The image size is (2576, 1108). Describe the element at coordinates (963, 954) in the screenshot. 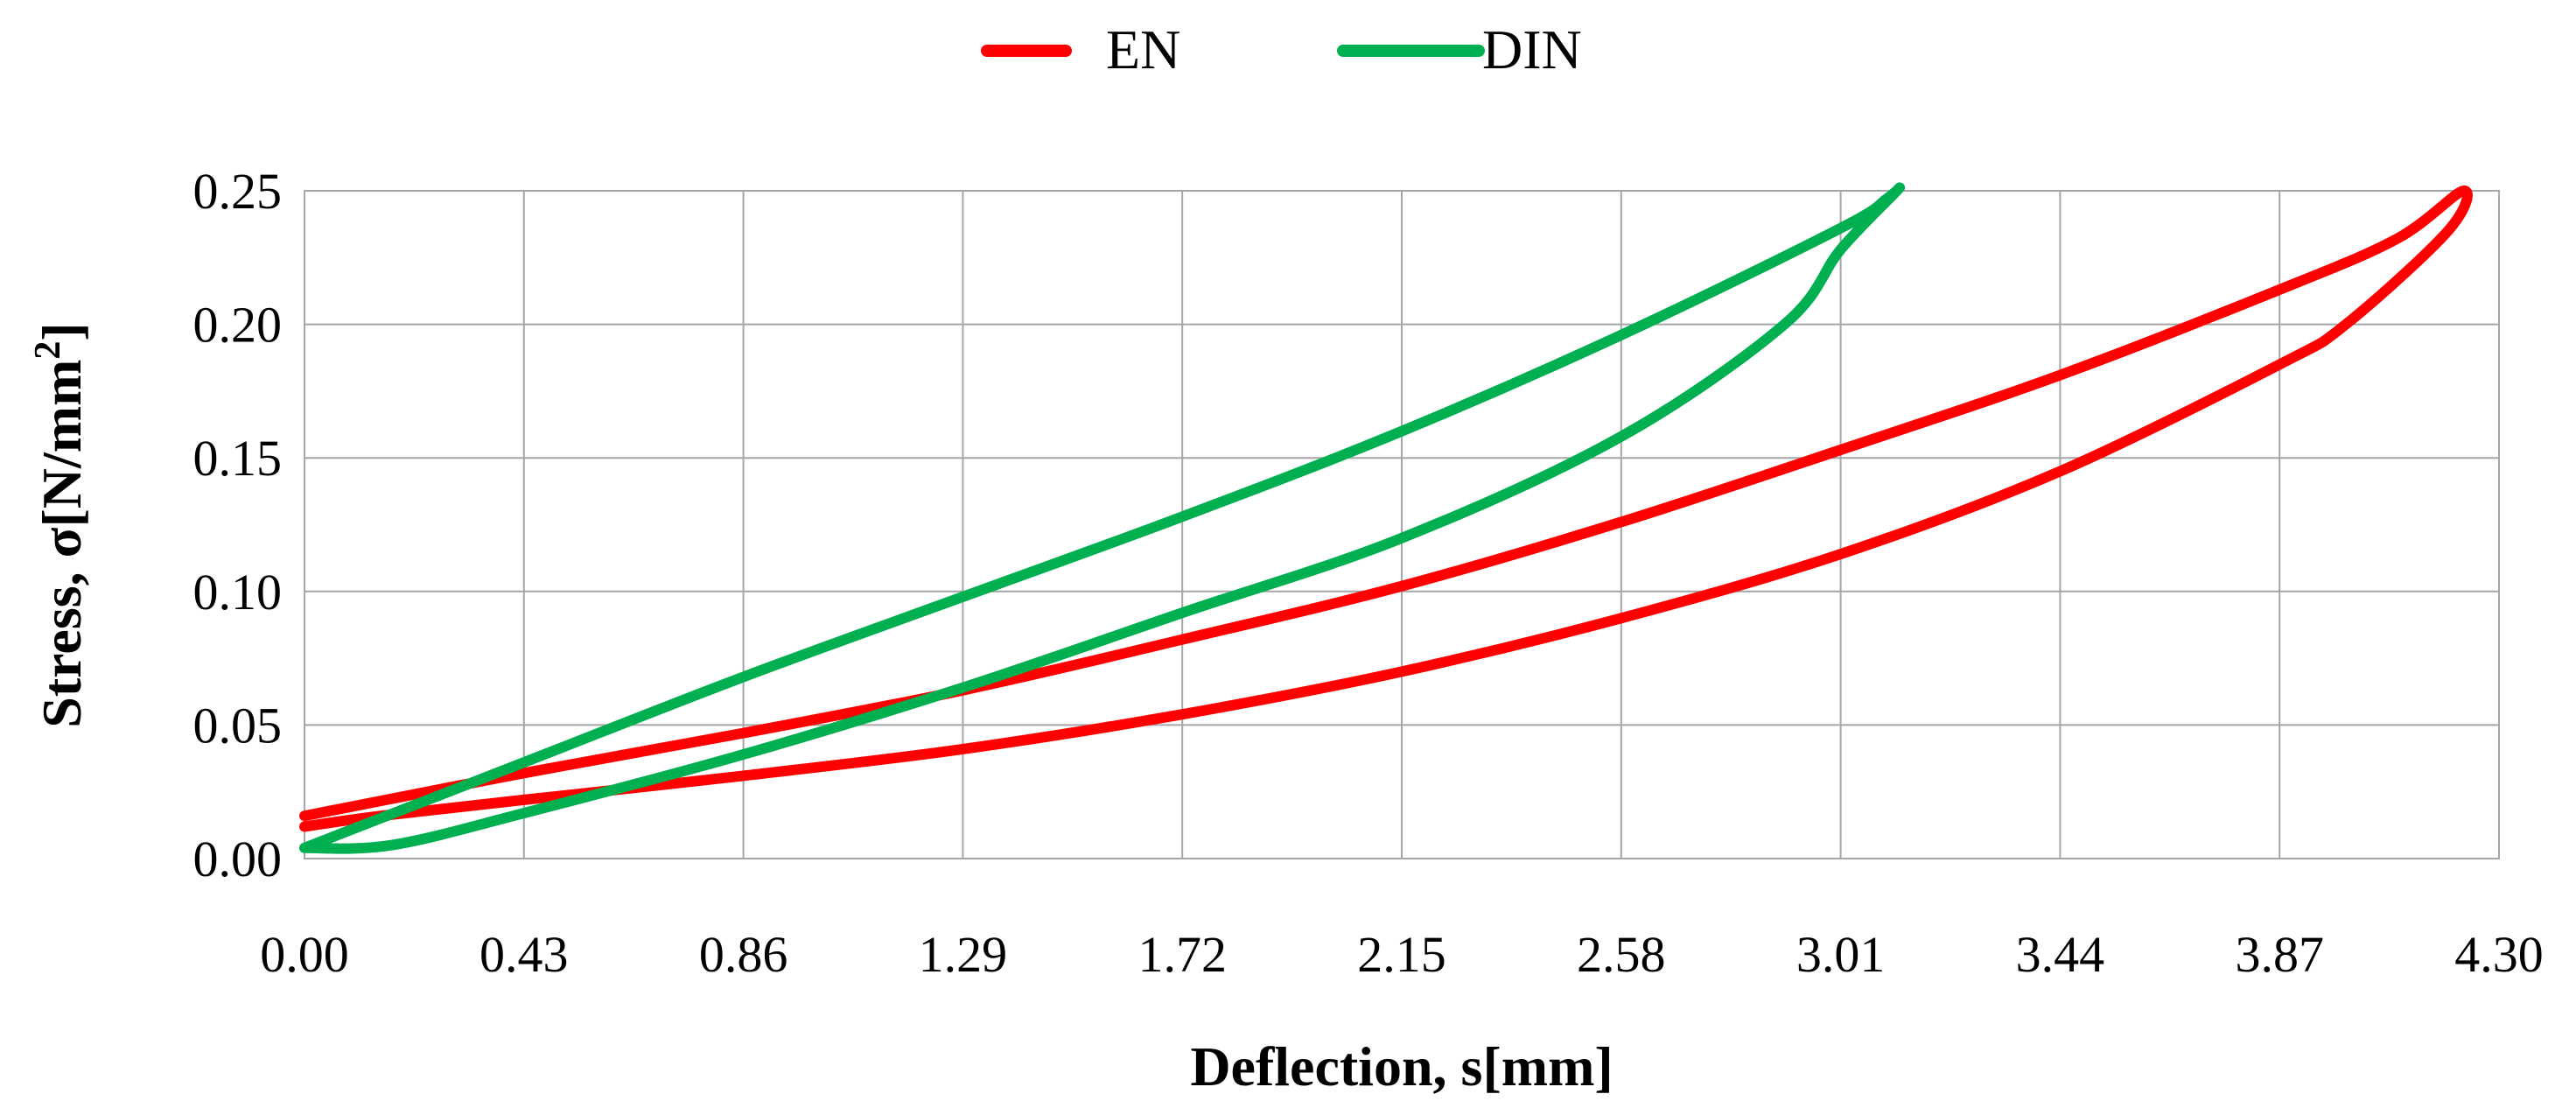

I see `x-tick-label: 1.29` at that location.